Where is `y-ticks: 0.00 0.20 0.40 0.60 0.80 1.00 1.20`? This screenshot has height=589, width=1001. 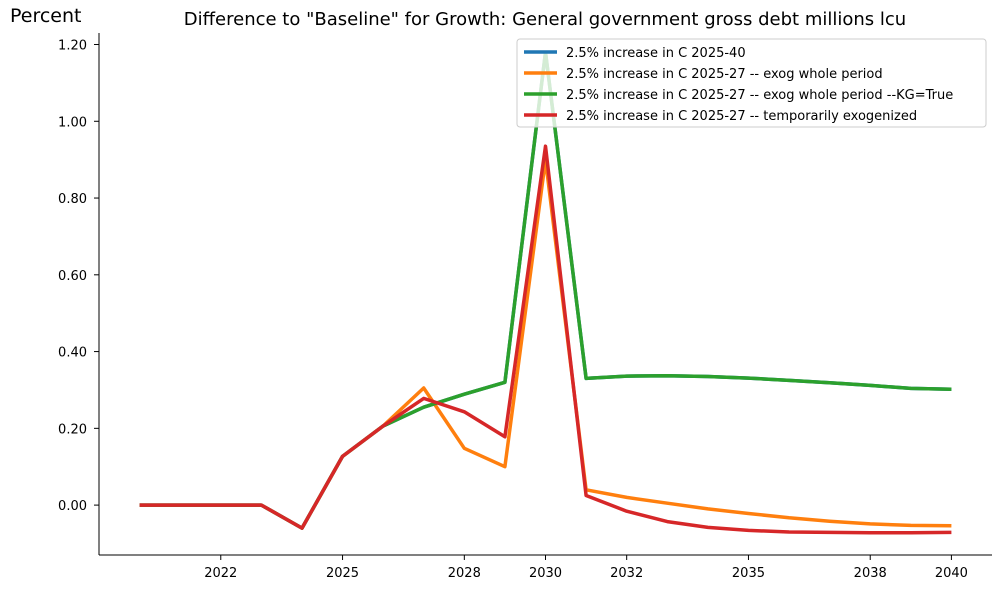
y-ticks: 0.00 0.20 0.40 0.60 0.80 1.00 1.20 is located at coordinates (78, 276).